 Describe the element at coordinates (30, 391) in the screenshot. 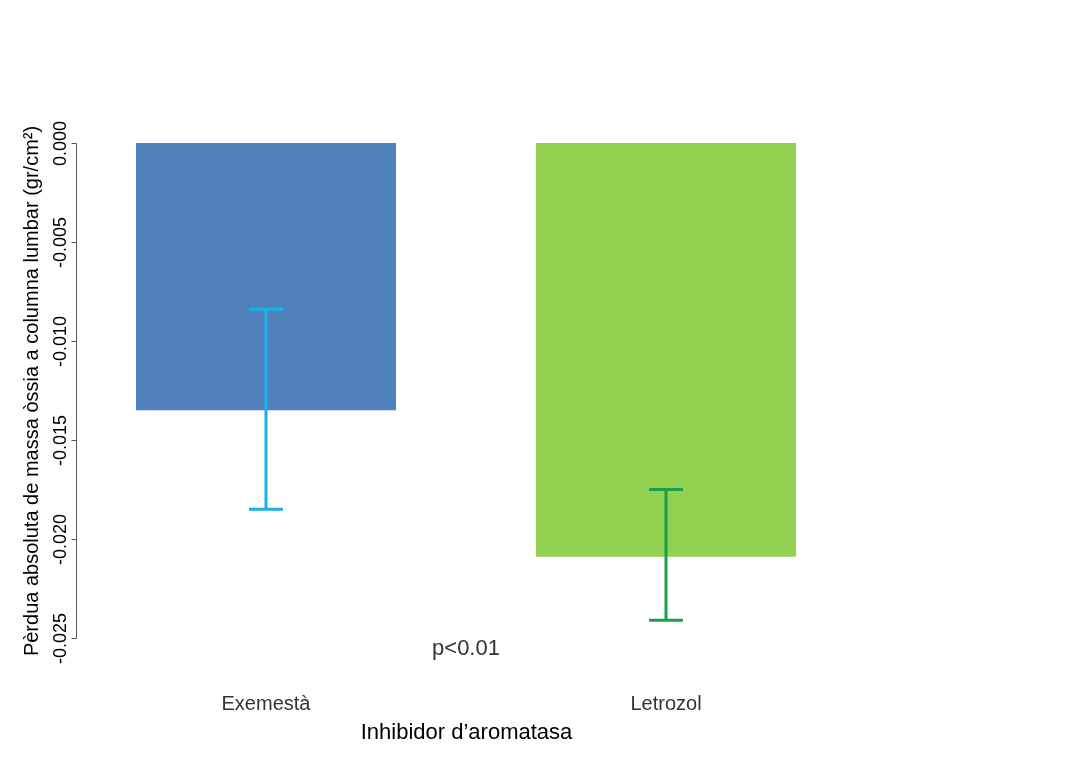

I see `y-axis-title: Pèrdua absoluta de massa òssia a columna lumbar (gr/cm²)` at that location.